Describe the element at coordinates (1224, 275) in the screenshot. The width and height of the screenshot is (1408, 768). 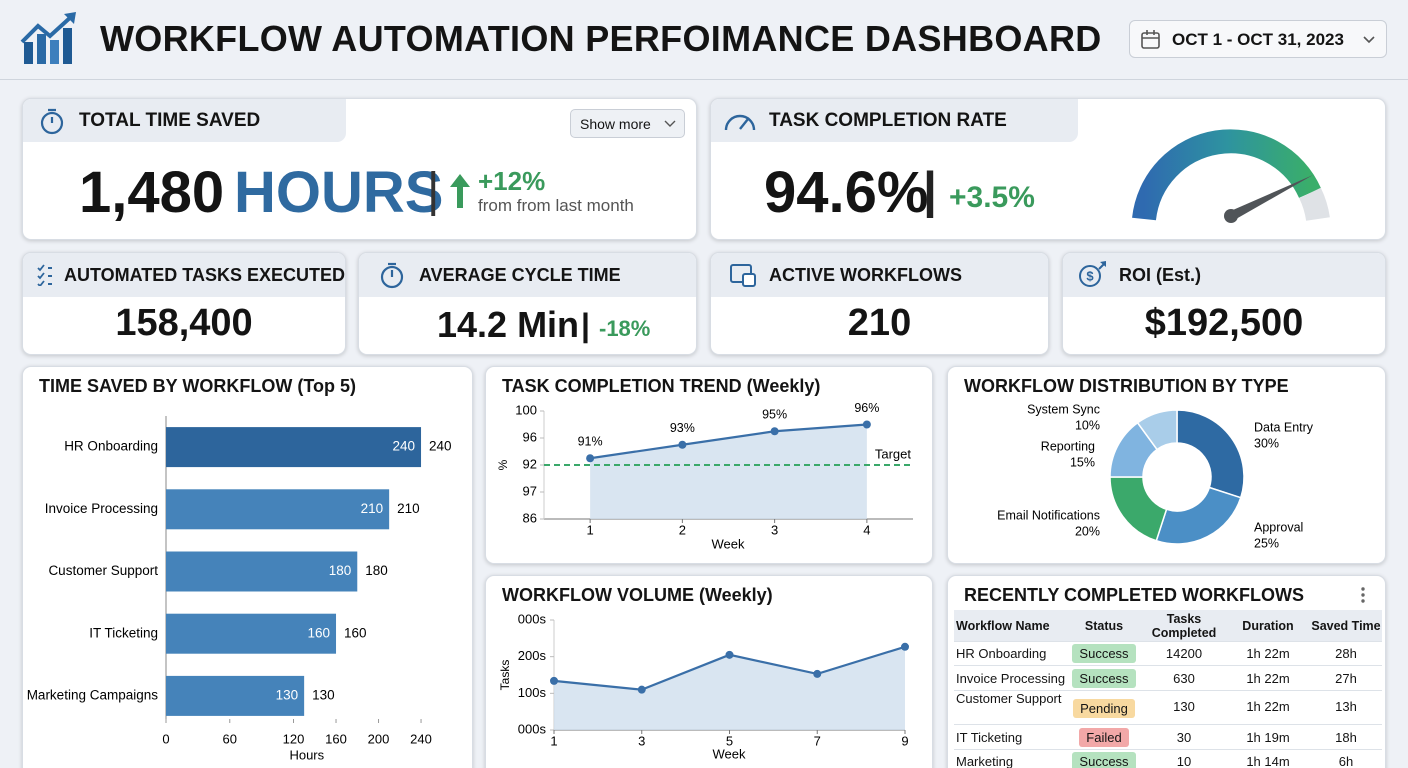
I see `card-header: $ ROI (Est.)` at that location.